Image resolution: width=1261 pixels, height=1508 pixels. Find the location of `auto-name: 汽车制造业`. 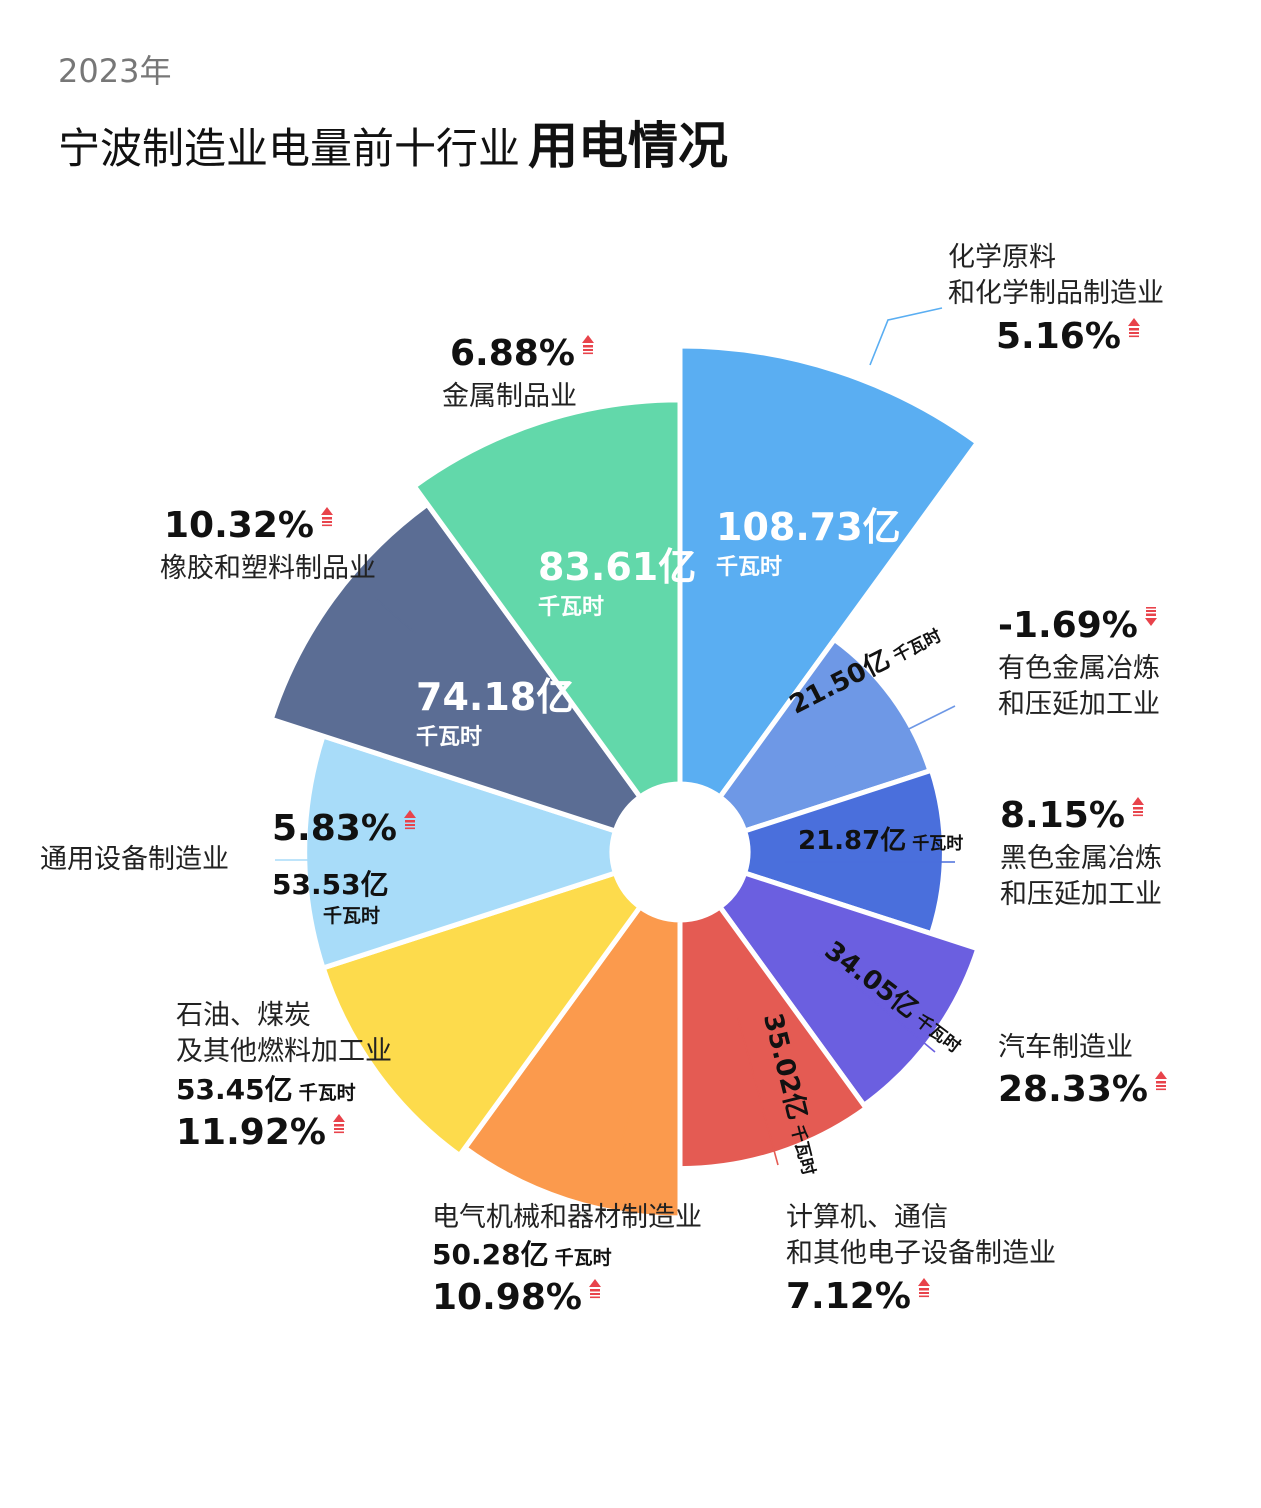

auto-name: 汽车制造业 is located at coordinates (1065, 1047).